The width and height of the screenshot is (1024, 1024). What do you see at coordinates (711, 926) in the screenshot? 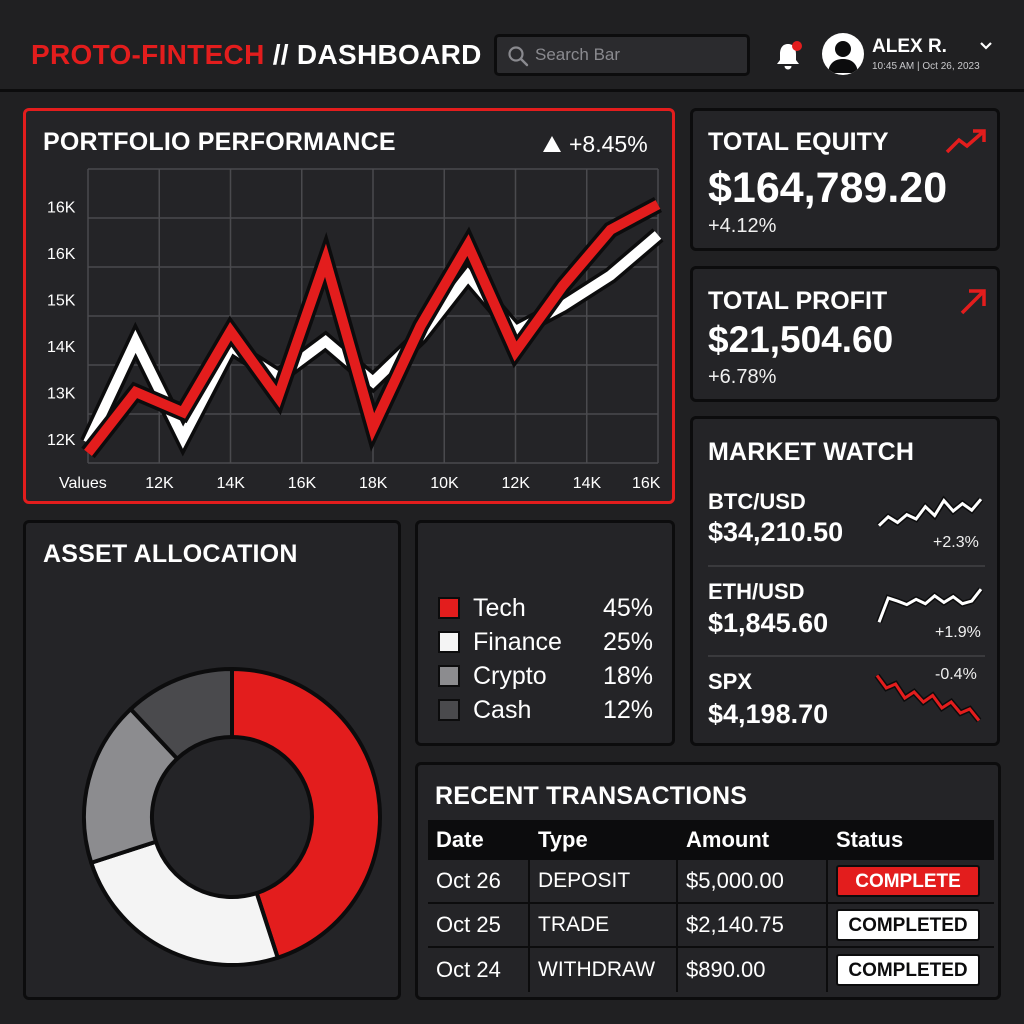
I see `table-row: Oct 25 TRADE $2,140.75 COMPLETED` at bounding box center [711, 926].